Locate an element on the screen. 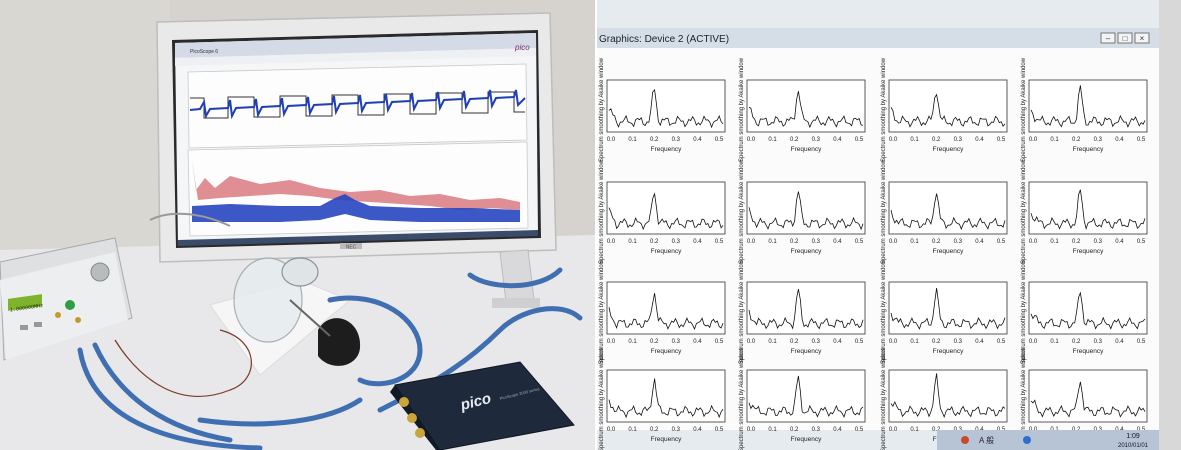 The image size is (1181, 450). usb-oscilloscope: pico PicoScope 2000 series is located at coordinates (482, 405).